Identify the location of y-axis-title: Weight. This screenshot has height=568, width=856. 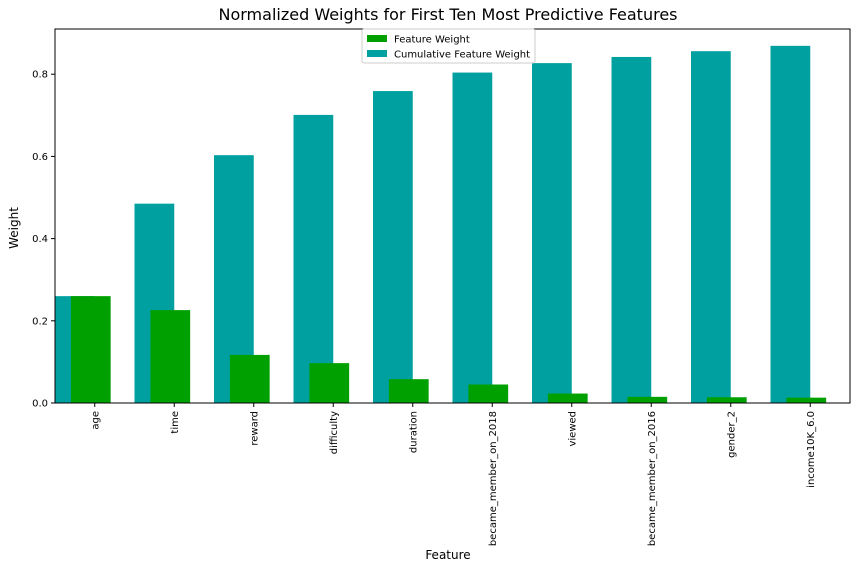
(14, 228).